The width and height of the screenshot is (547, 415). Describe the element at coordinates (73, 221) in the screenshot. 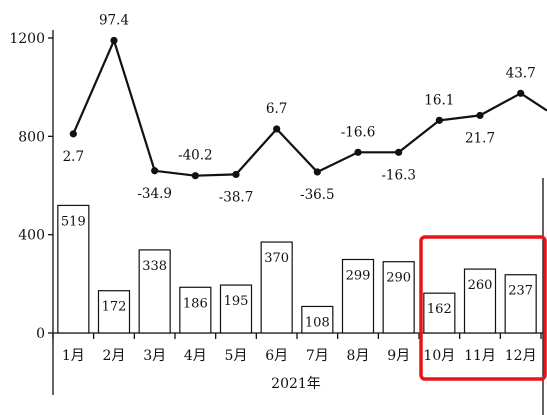

I see `bar-value-label: 519` at that location.